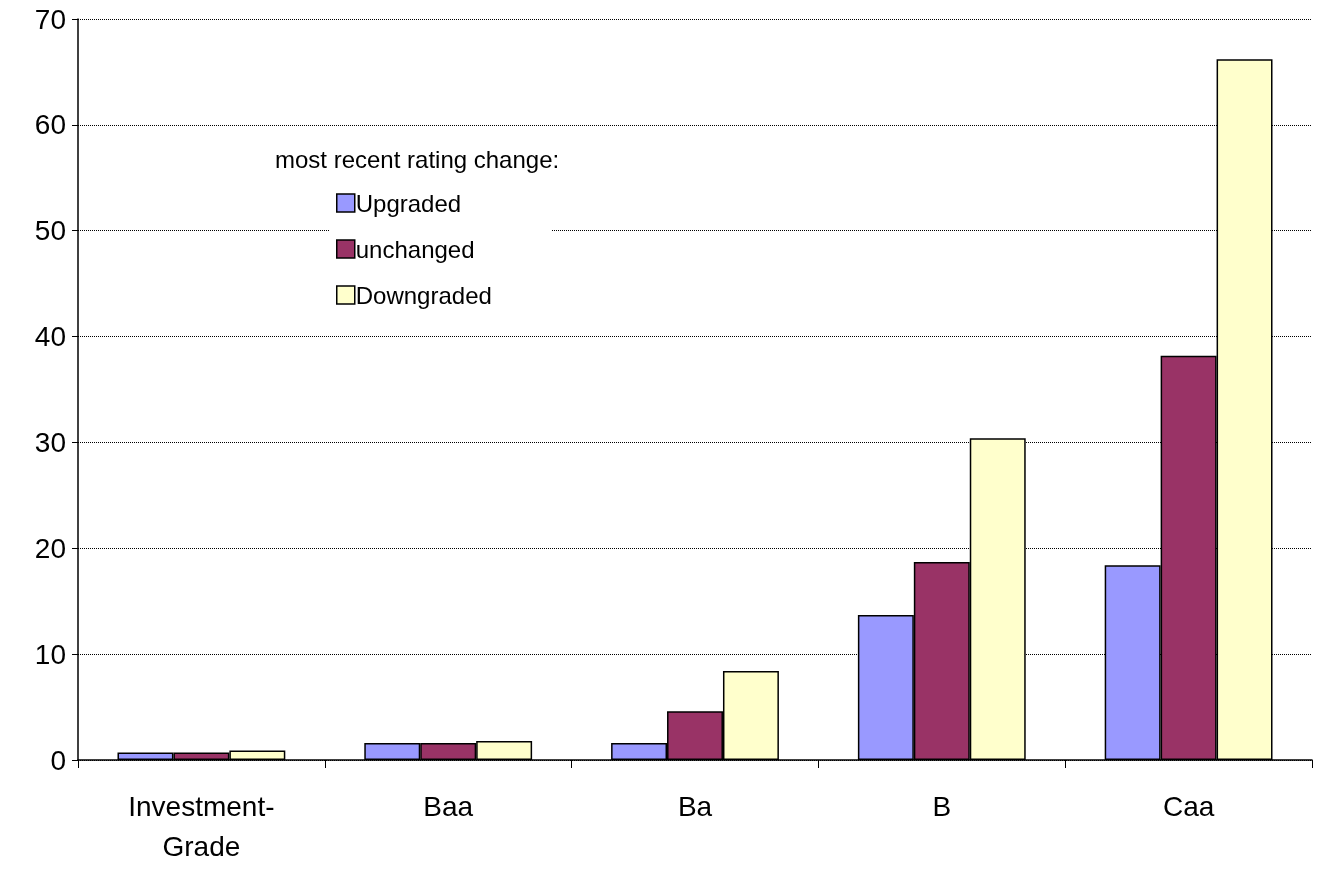 The image size is (1326, 871). What do you see at coordinates (201, 826) in the screenshot?
I see `x-tick-label: Investment- Grade` at bounding box center [201, 826].